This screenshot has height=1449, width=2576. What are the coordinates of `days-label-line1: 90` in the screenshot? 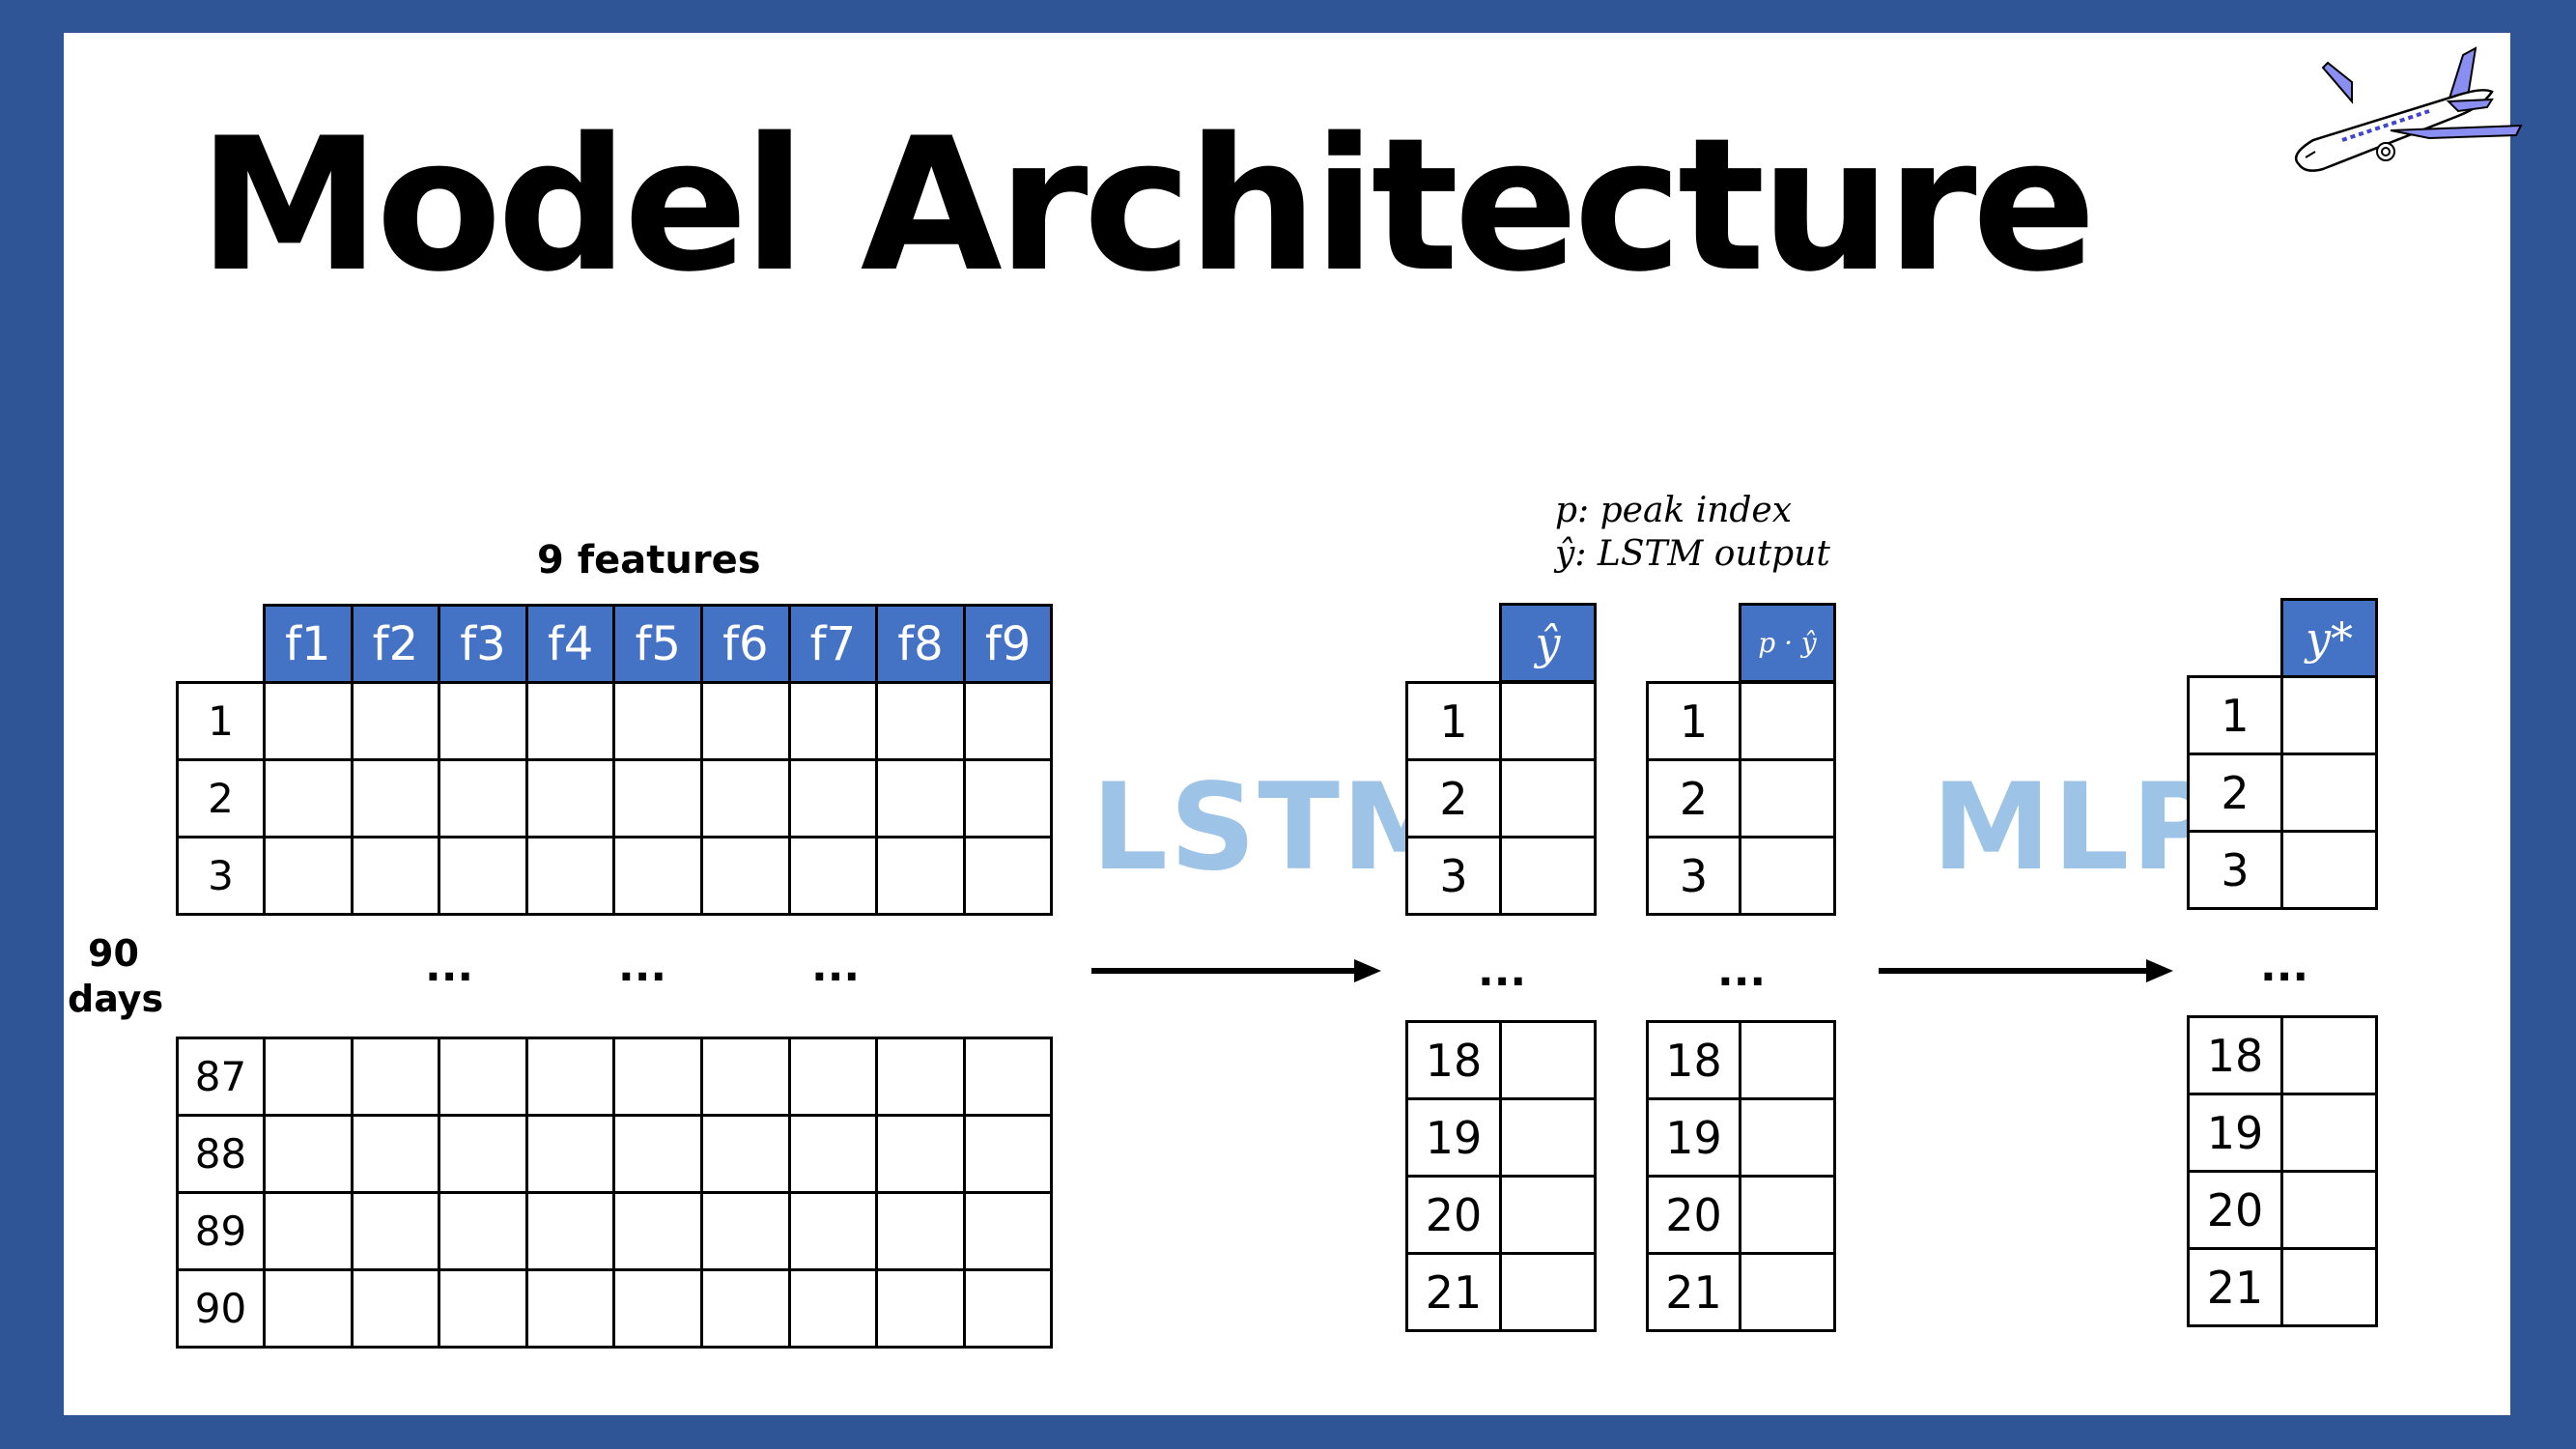 It's located at (113, 953).